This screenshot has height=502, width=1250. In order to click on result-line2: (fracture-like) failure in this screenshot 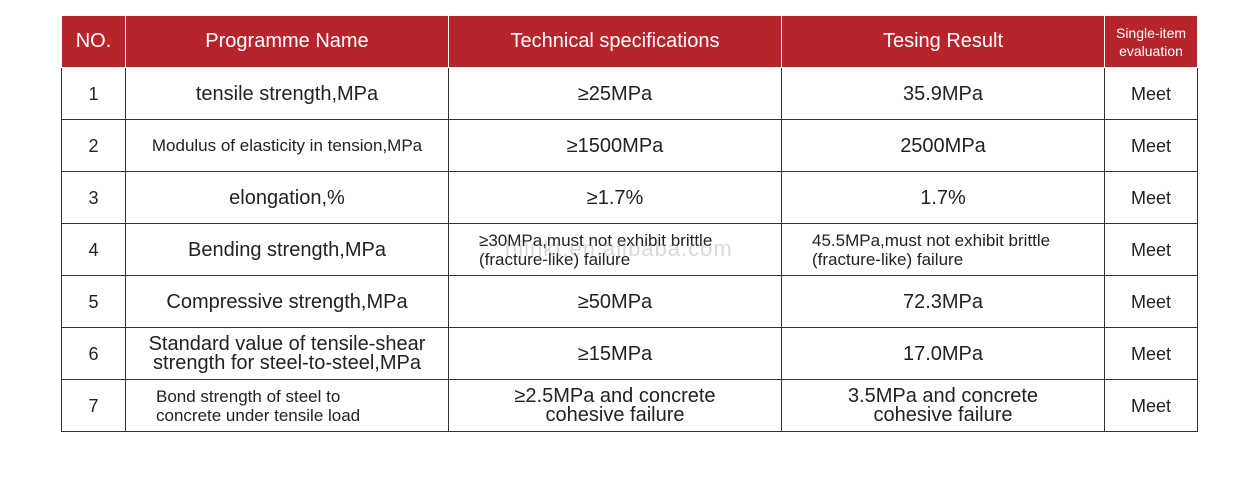, I will do `click(888, 259)`.